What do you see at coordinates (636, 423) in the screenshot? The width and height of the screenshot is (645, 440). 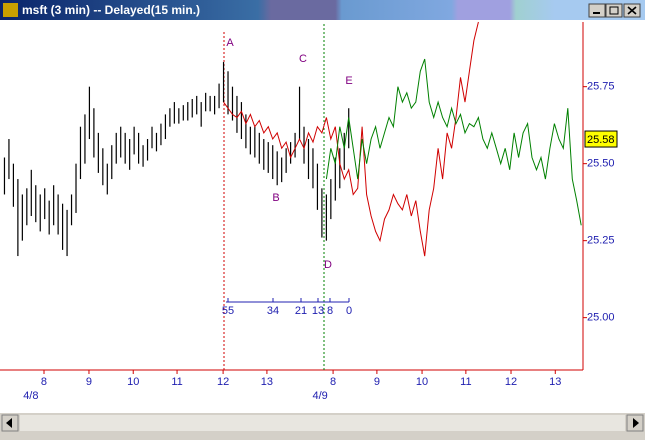 I see `scroll-right-glyph` at bounding box center [636, 423].